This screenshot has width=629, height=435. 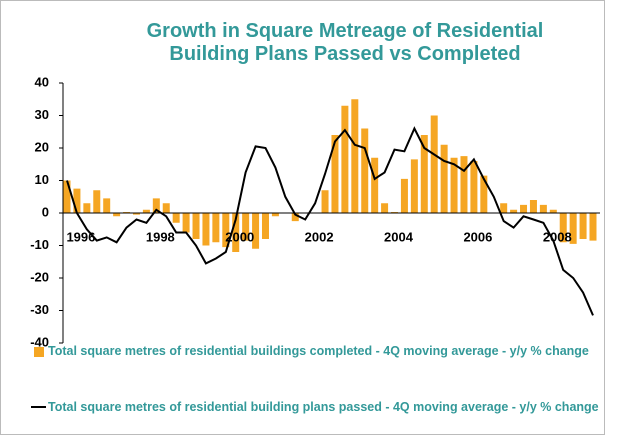 I want to click on y-tick-label: 0, so click(x=45, y=211).